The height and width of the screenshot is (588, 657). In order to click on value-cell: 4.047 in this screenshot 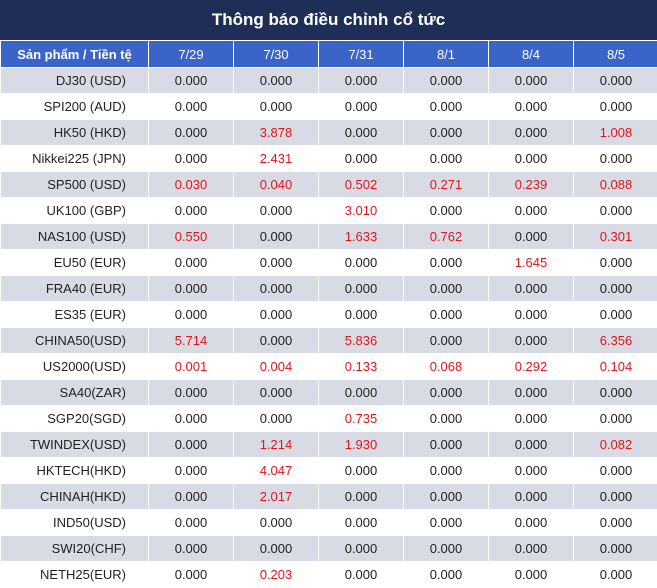, I will do `click(276, 471)`.